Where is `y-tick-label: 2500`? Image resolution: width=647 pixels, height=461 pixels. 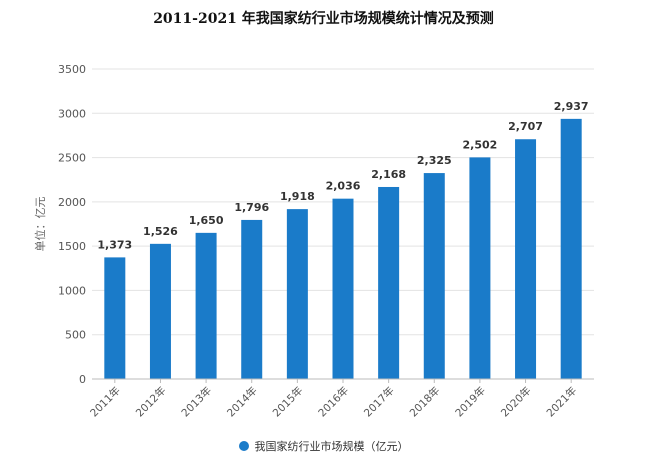
y-tick-label: 2500 is located at coordinates (72, 158).